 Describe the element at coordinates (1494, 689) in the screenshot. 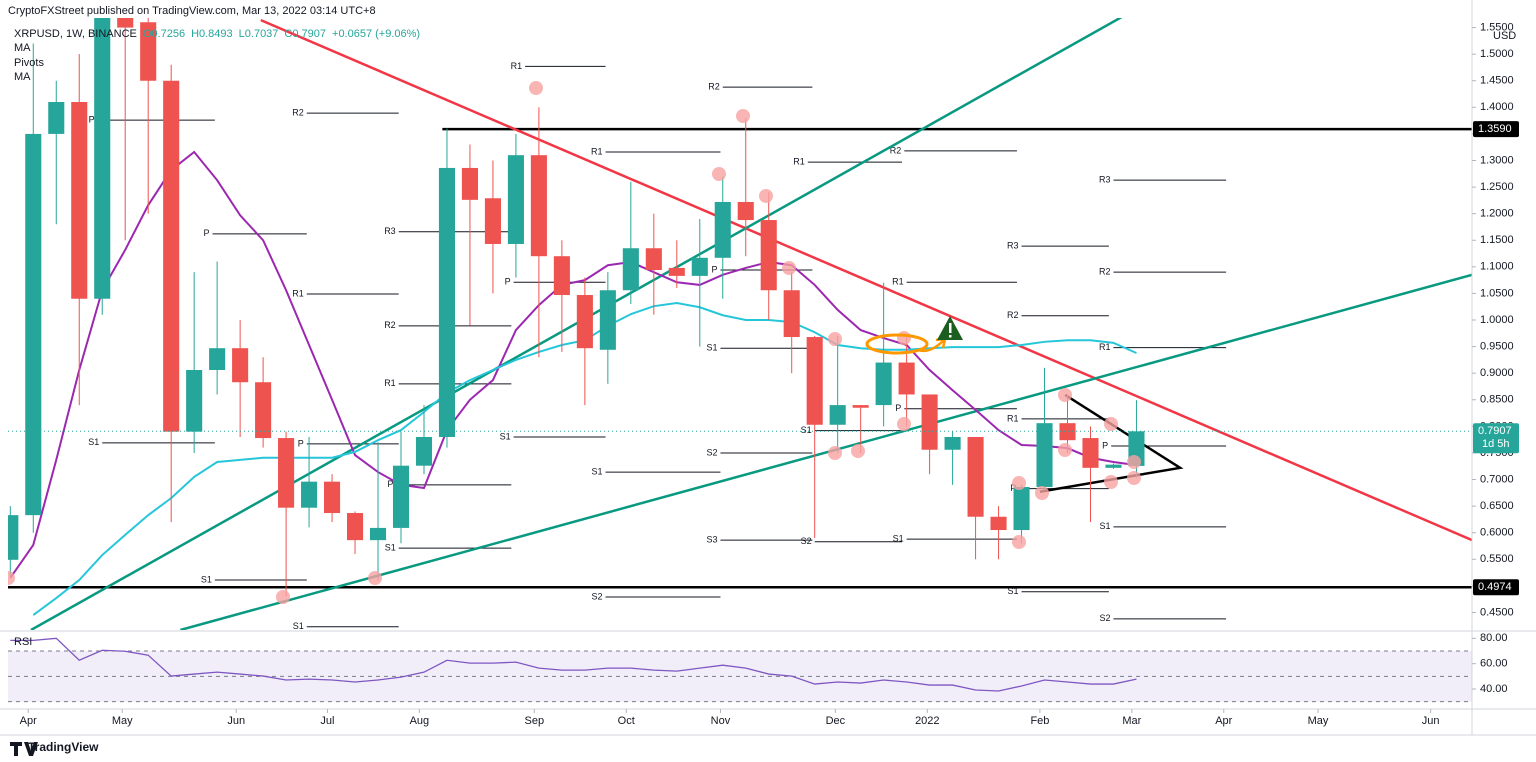

I see `y-tick-label: 40.00` at that location.